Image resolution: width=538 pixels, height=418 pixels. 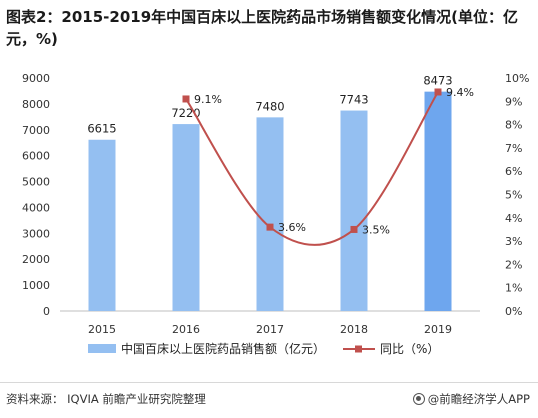 What do you see at coordinates (409, 349) in the screenshot?
I see `legend-label-line: 同比（%）` at bounding box center [409, 349].